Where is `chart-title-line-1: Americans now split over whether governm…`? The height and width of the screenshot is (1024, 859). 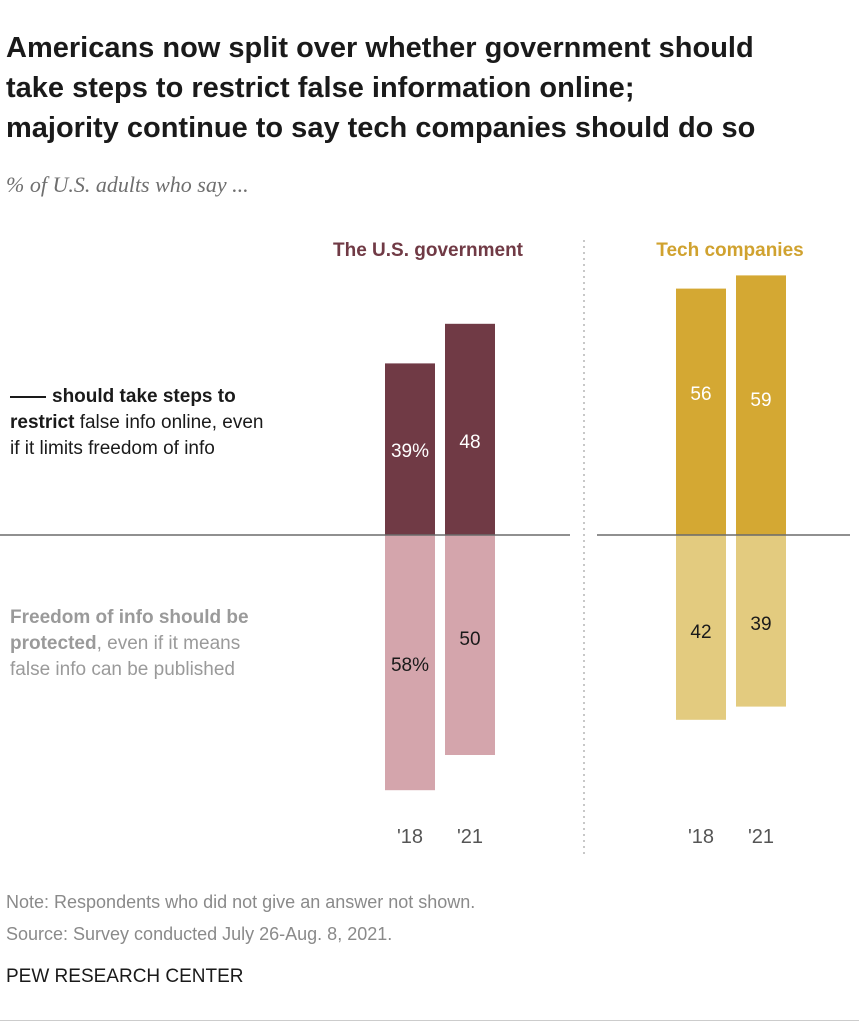
chart-title-line-1: Americans now split over whether governm… is located at coordinates (380, 48).